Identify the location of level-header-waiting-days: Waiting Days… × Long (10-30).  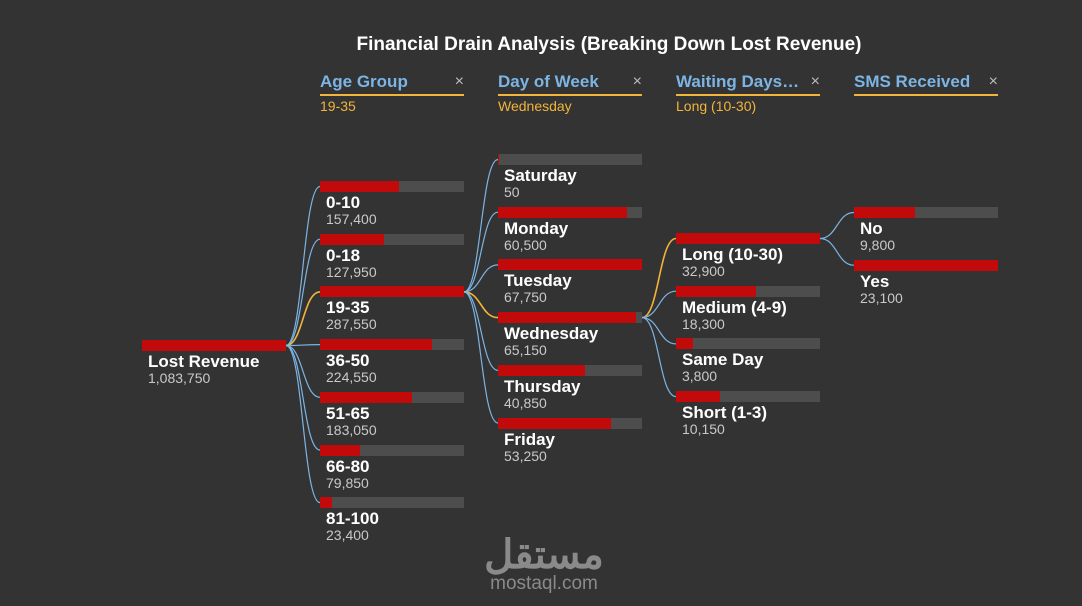
(748, 93).